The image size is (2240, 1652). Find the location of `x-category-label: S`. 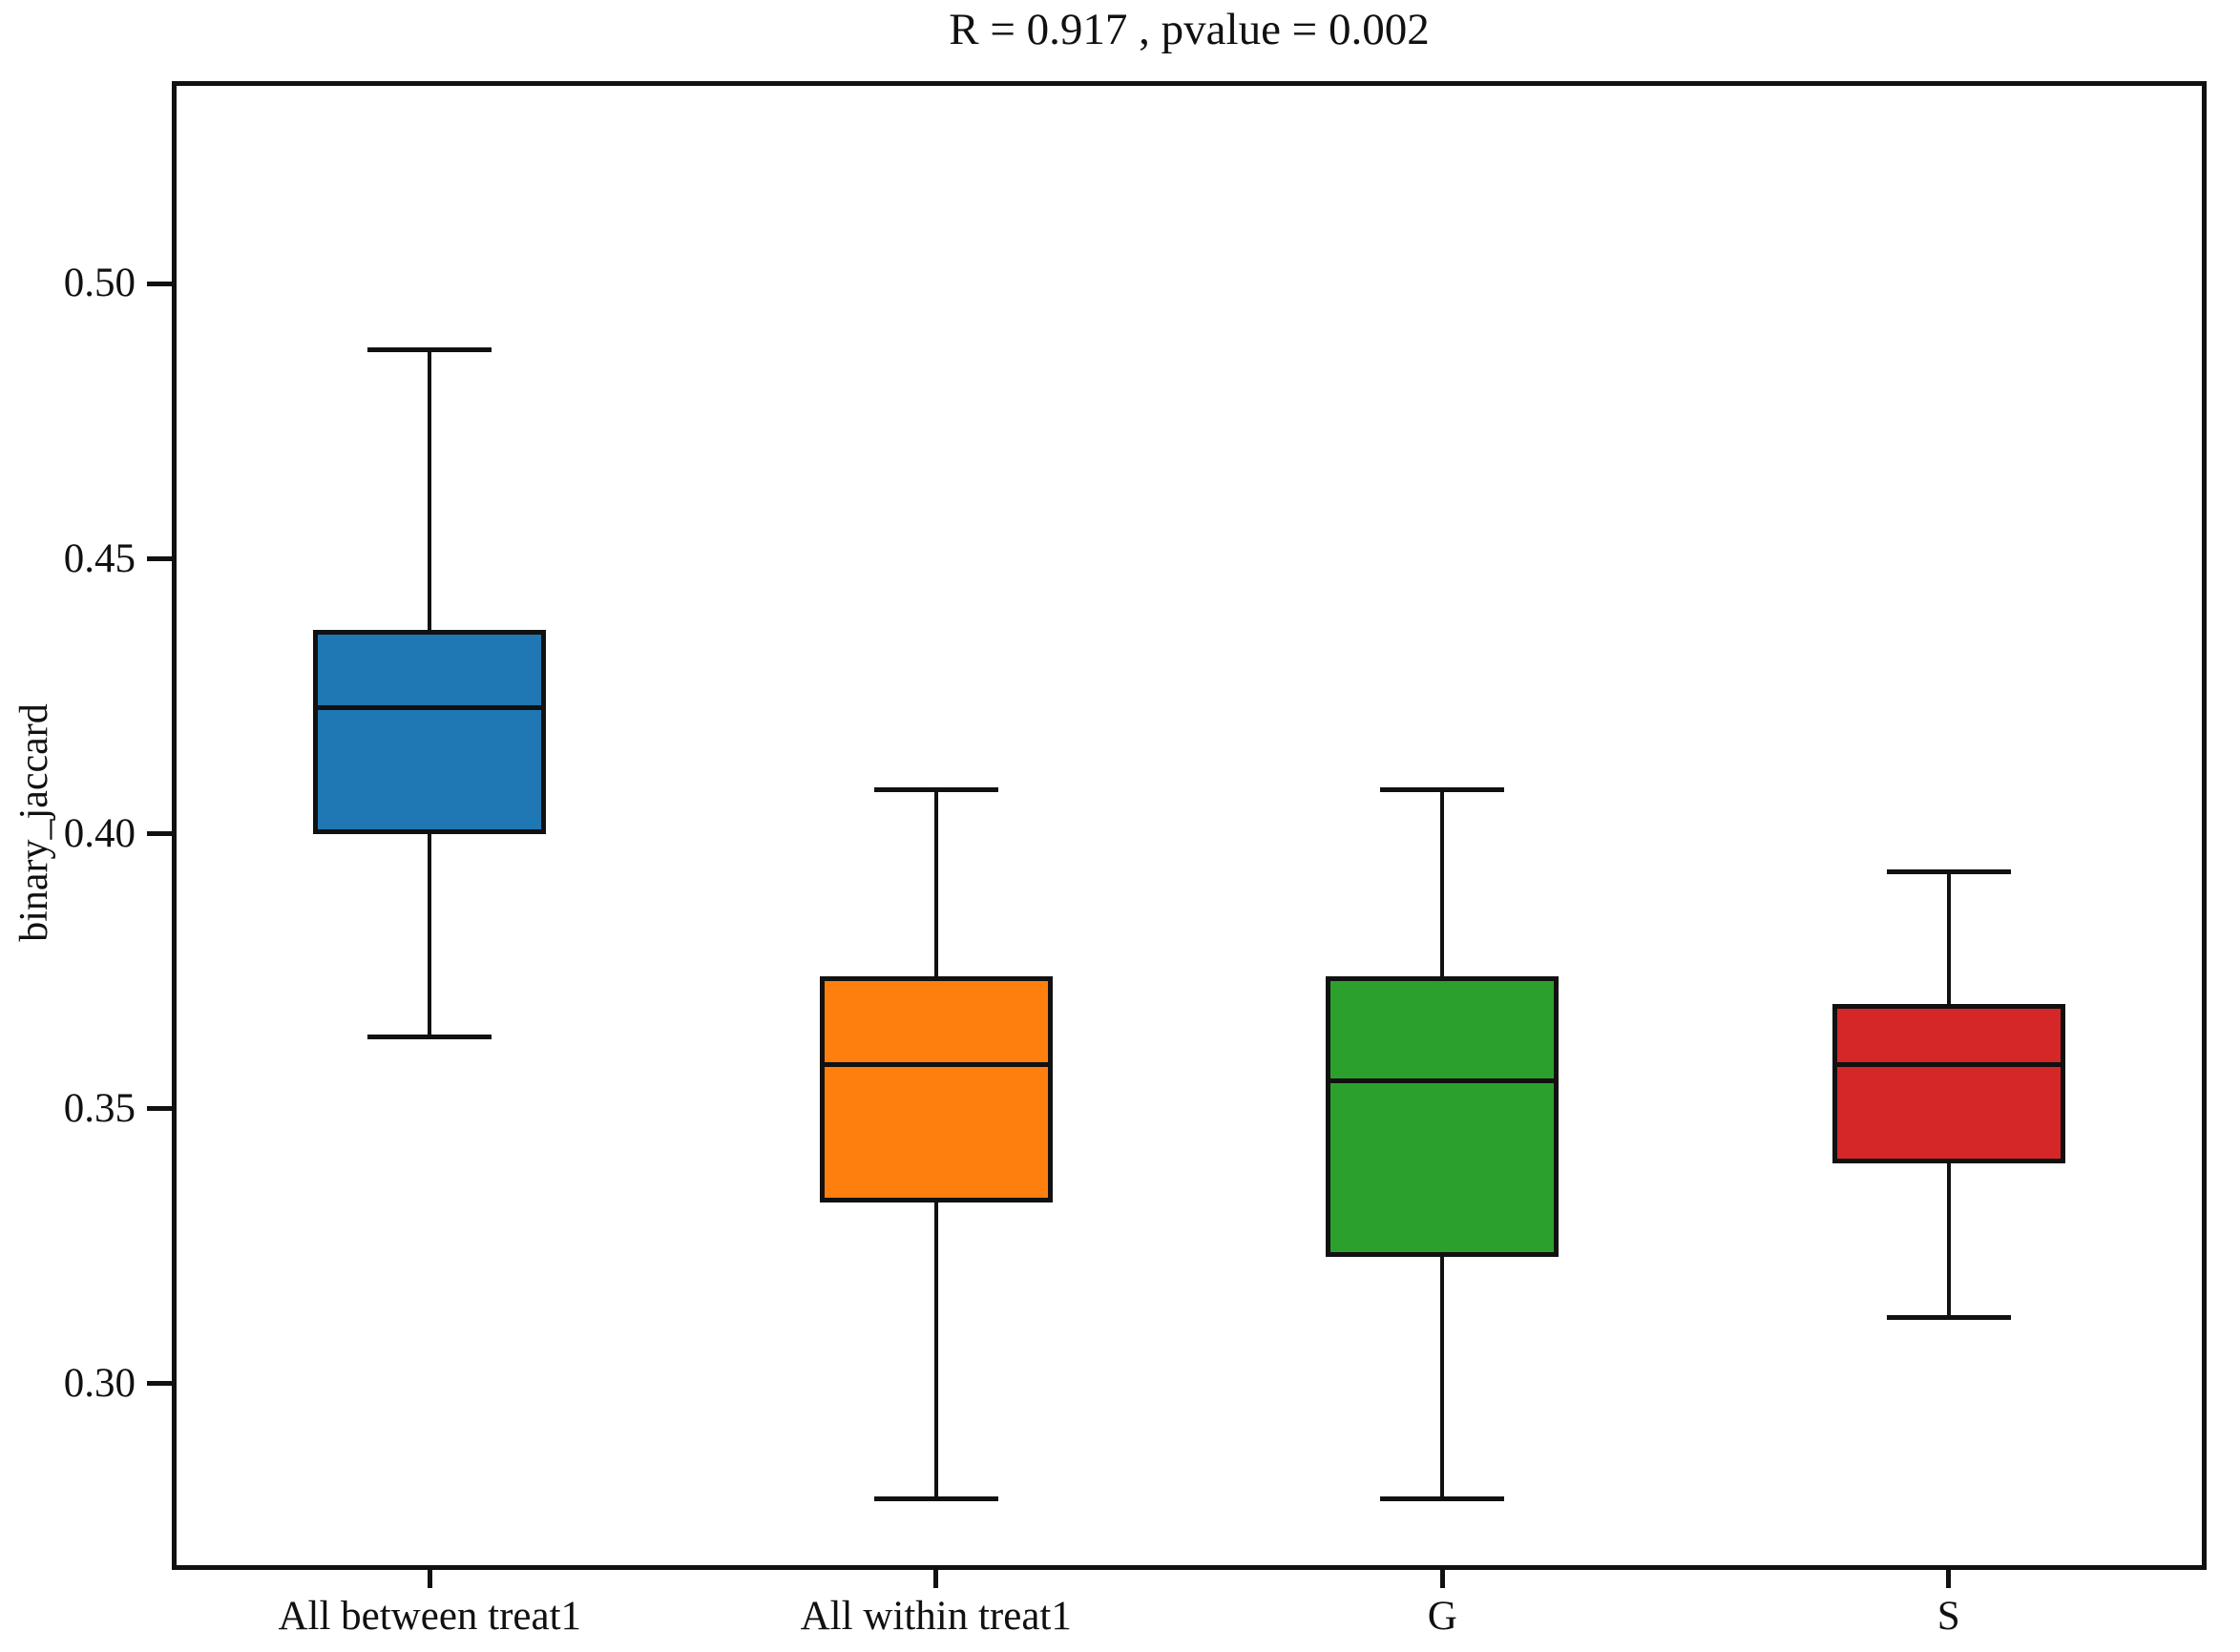

x-category-label: S is located at coordinates (1948, 1616).